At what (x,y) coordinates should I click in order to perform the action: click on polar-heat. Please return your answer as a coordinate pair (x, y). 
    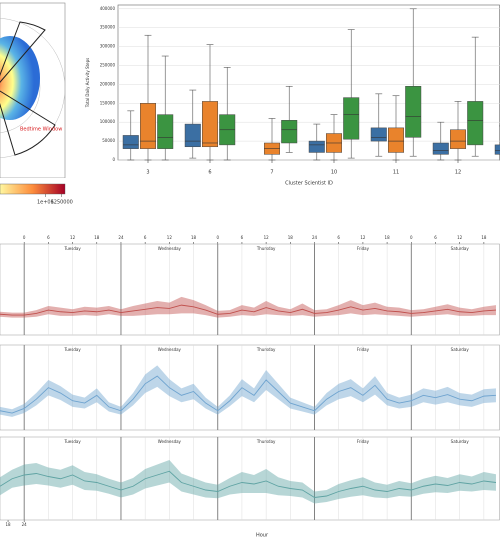
    Looking at the image, I should click on (20, 78).